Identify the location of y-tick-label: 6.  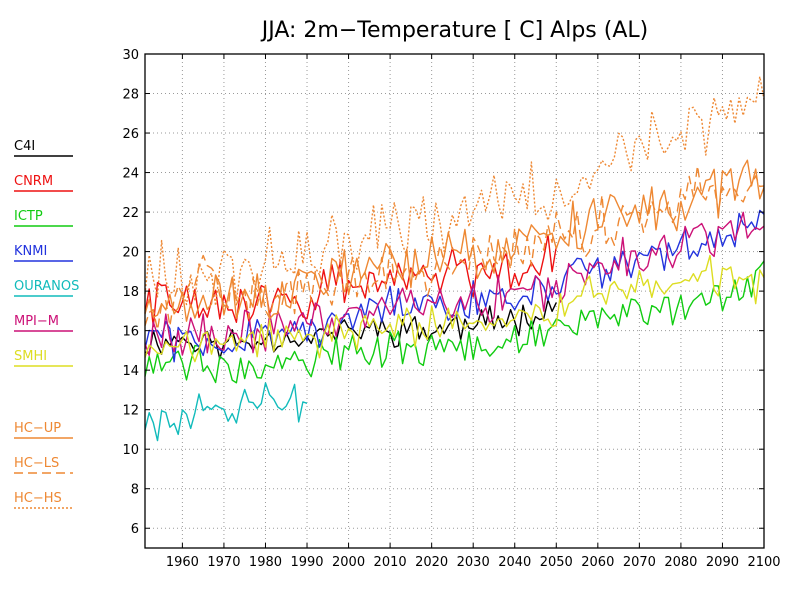
(135, 529).